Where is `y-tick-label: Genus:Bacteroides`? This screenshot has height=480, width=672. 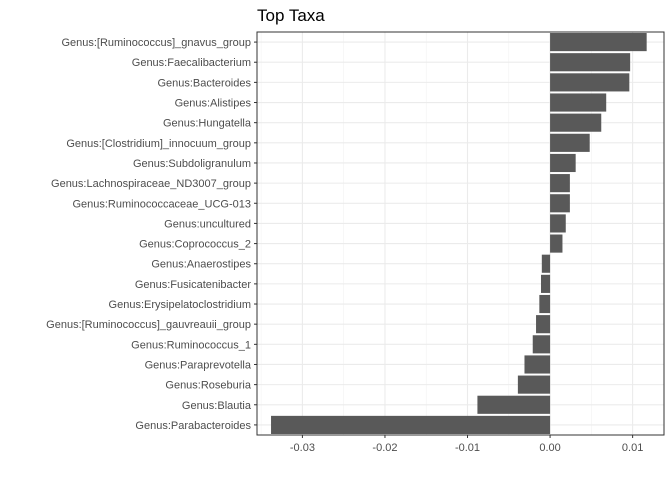
y-tick-label: Genus:Bacteroides is located at coordinates (204, 83).